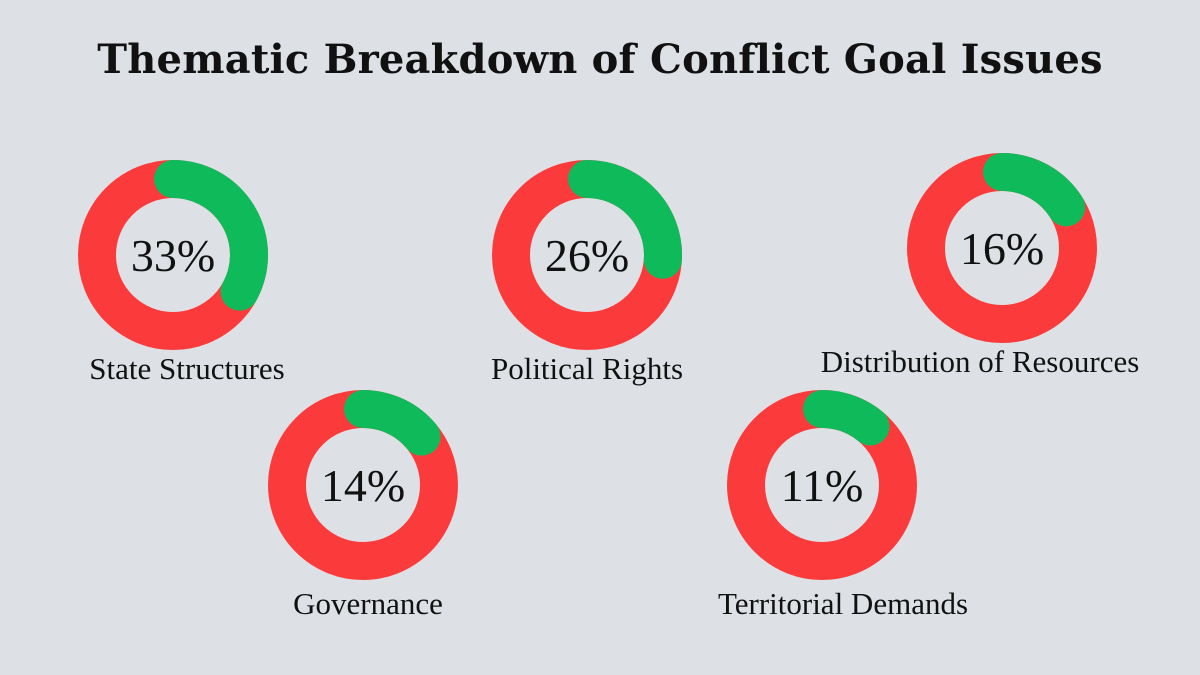 The height and width of the screenshot is (675, 1200). I want to click on category-label-governance: Governance, so click(368, 603).